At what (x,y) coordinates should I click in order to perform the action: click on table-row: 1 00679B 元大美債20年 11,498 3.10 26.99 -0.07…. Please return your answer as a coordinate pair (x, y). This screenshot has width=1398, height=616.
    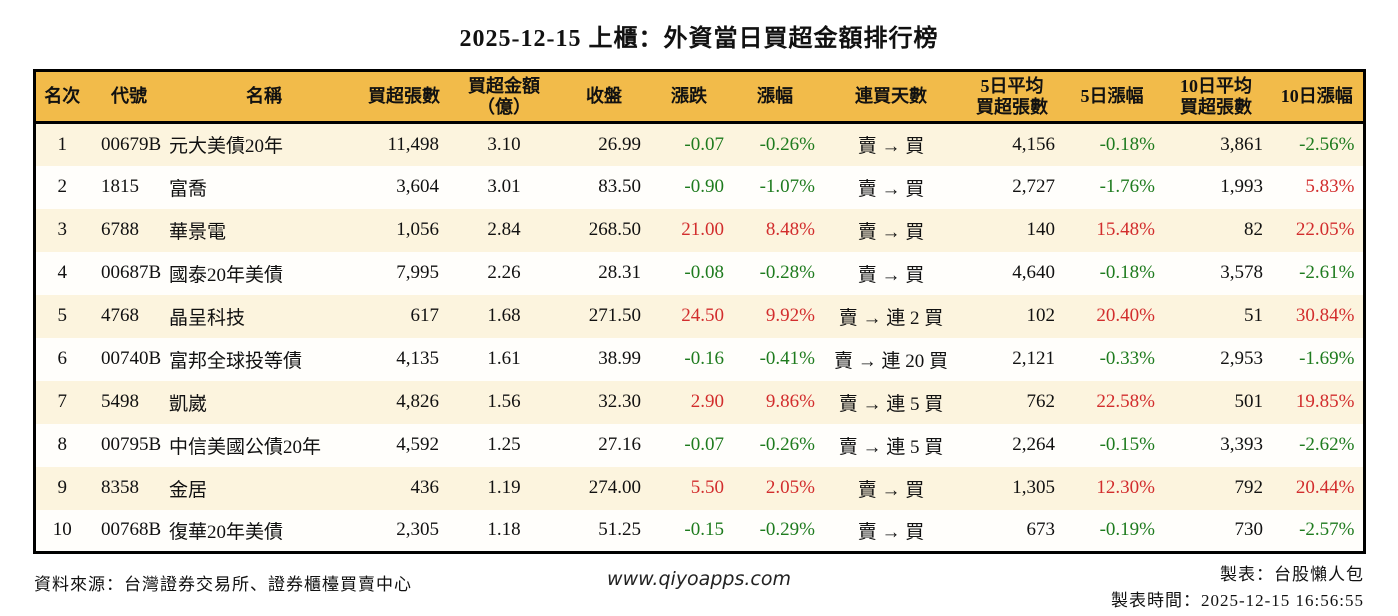
    Looking at the image, I should click on (699, 144).